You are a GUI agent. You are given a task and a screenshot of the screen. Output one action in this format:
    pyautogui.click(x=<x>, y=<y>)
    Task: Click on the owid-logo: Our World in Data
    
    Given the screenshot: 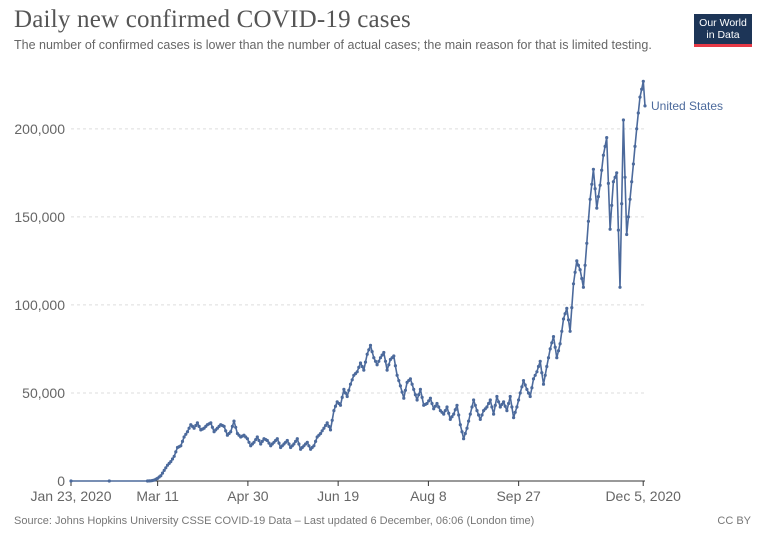 What is the action you would take?
    pyautogui.click(x=723, y=30)
    